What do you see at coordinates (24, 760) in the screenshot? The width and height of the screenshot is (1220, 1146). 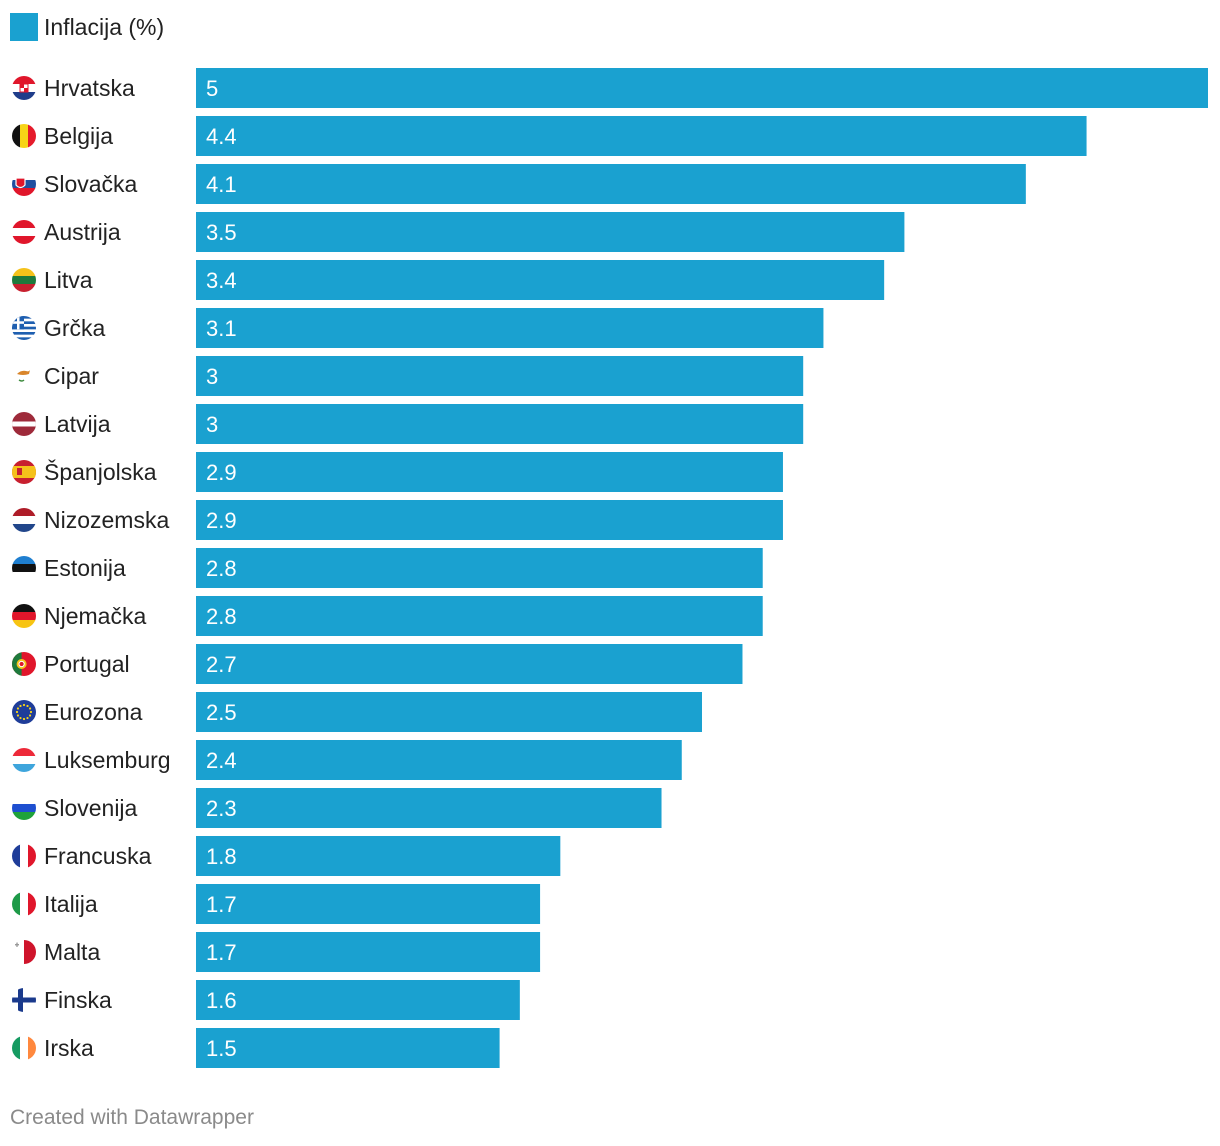 I see `luxembourg-flag-icon` at bounding box center [24, 760].